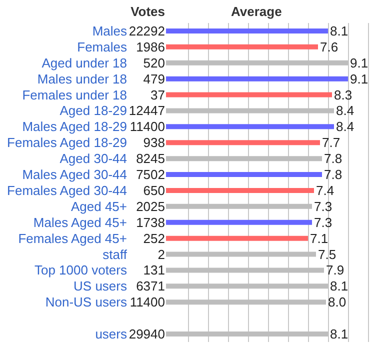  I want to click on y-tick-label: Aged 18-29, so click(93, 110).